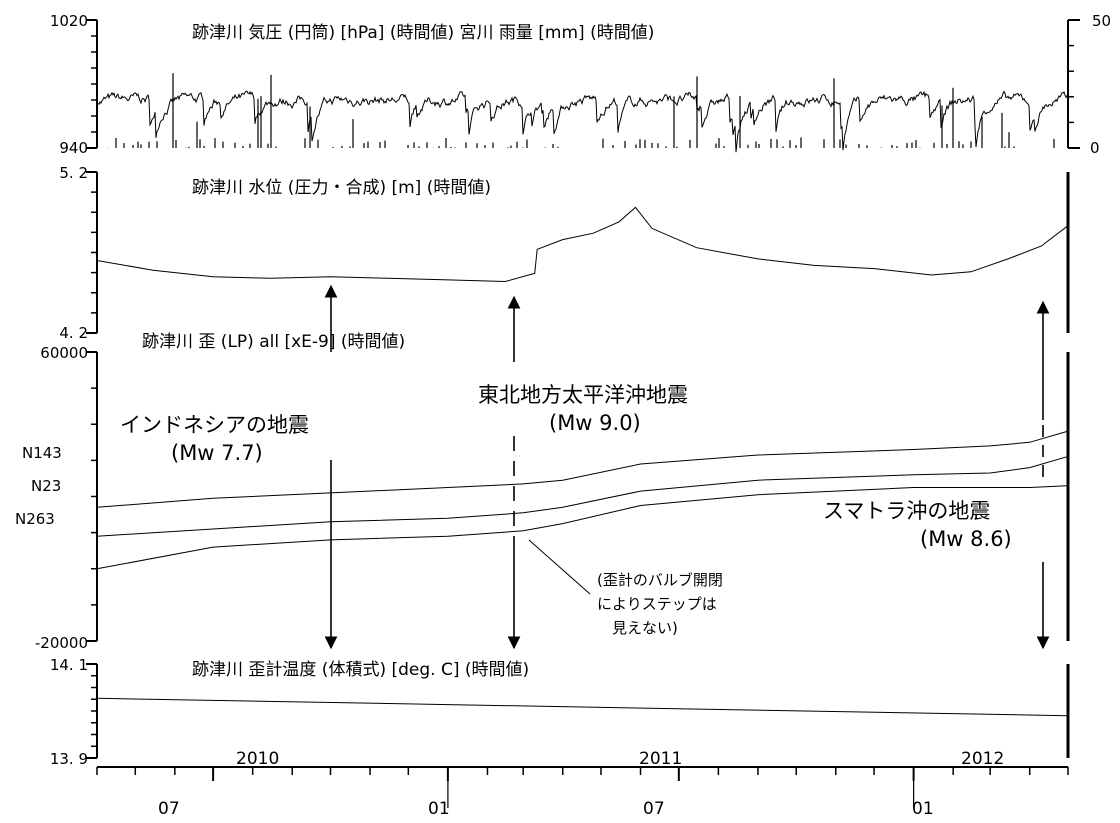  Describe the element at coordinates (582, 244) in the screenshot. I see `water-level-line` at that location.